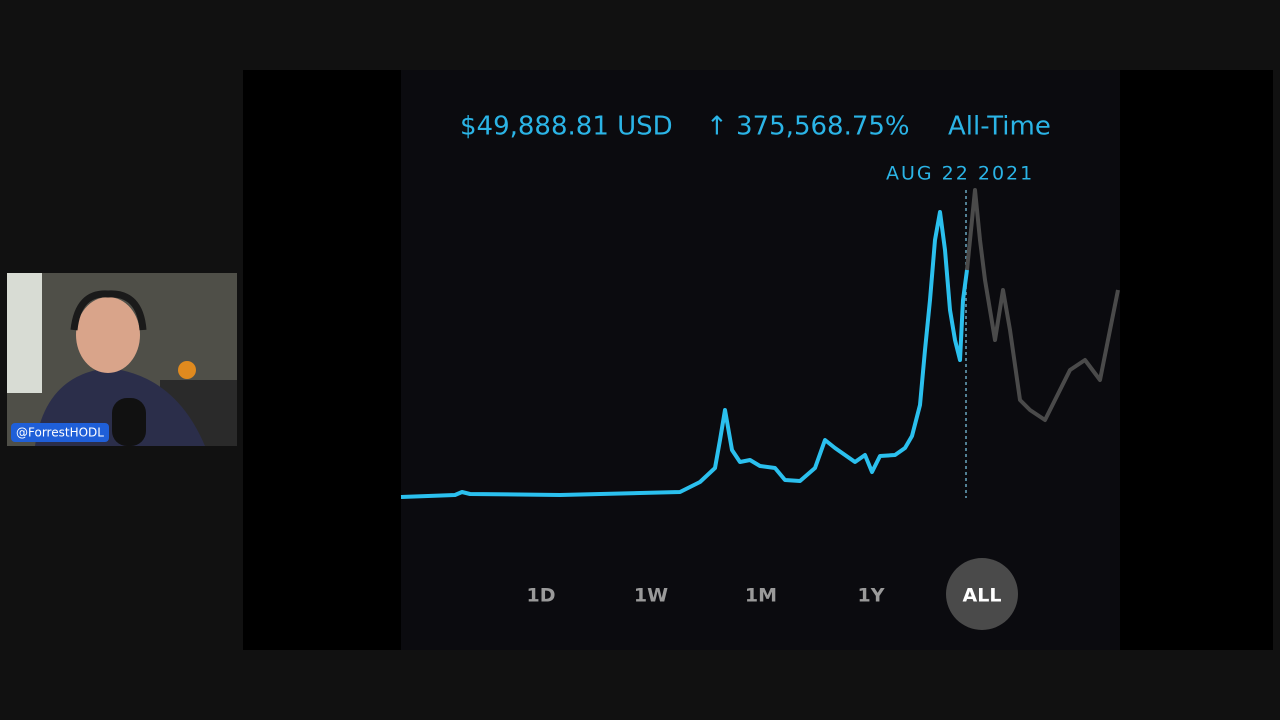  Describe the element at coordinates (566, 127) in the screenshot. I see `price: $49,888.81 USD` at that location.